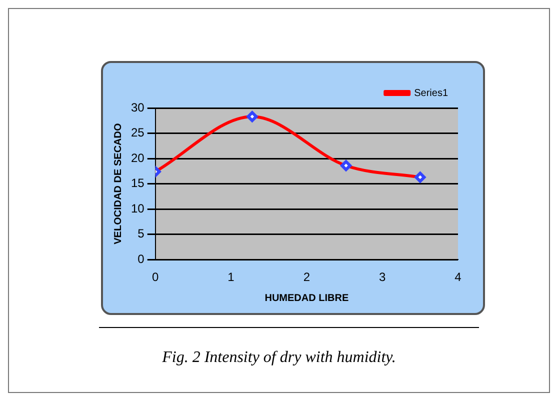 Image resolution: width=560 pixels, height=403 pixels. Describe the element at coordinates (458, 277) in the screenshot. I see `x-tick-label: 4` at that location.